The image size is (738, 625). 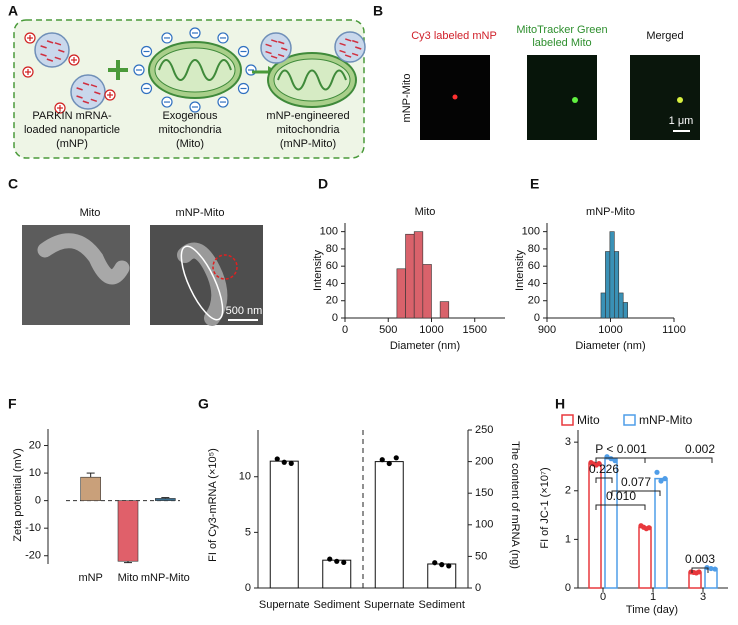 What do you see at coordinates (568, 491) in the screenshot?
I see `y-tick-label: 2` at bounding box center [568, 491].